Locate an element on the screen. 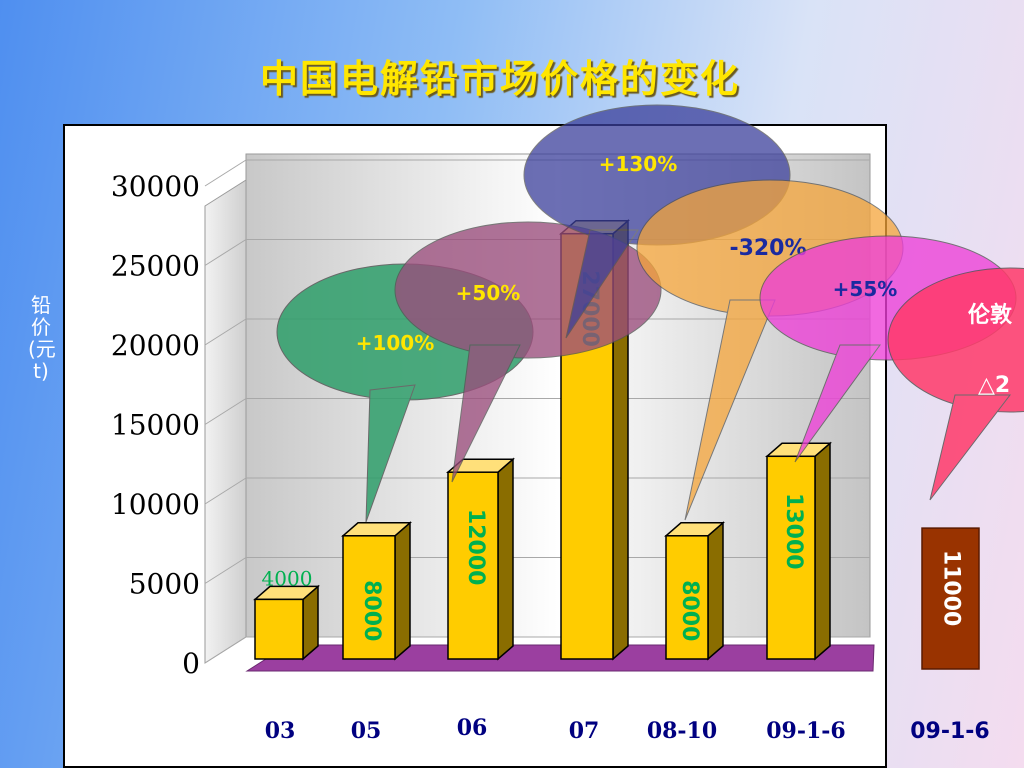 The width and height of the screenshot is (1024, 768). callout-label: 伦敦 is located at coordinates (990, 315).